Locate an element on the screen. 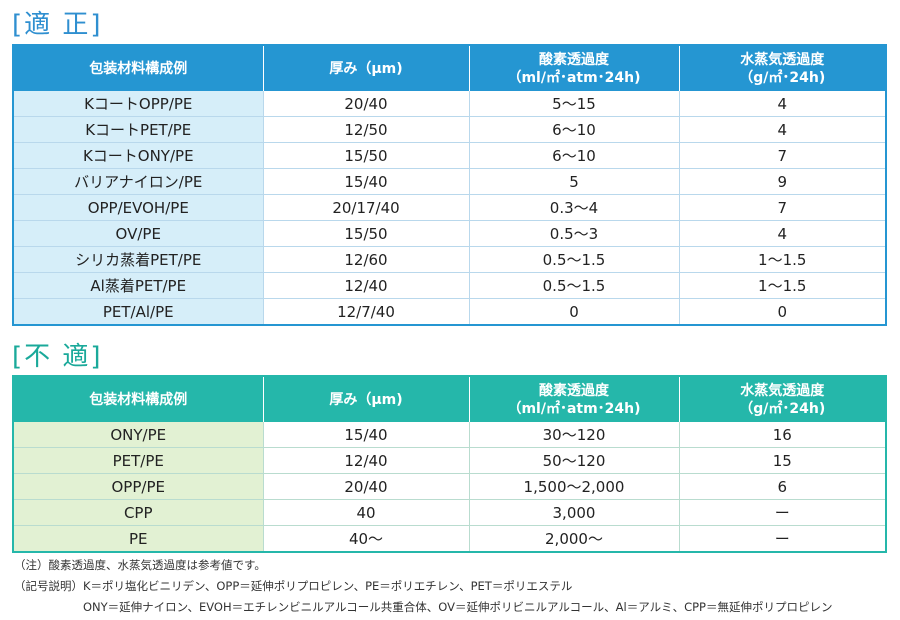  table-row: バリアナイロン/PE 15/40 5 9 is located at coordinates (449, 181).